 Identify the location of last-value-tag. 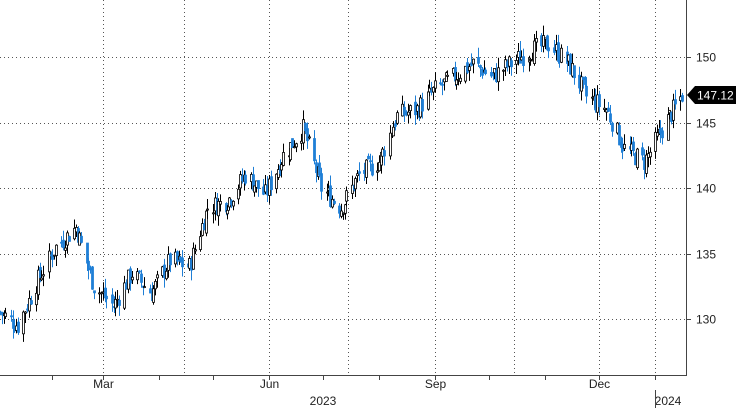
(711, 95).